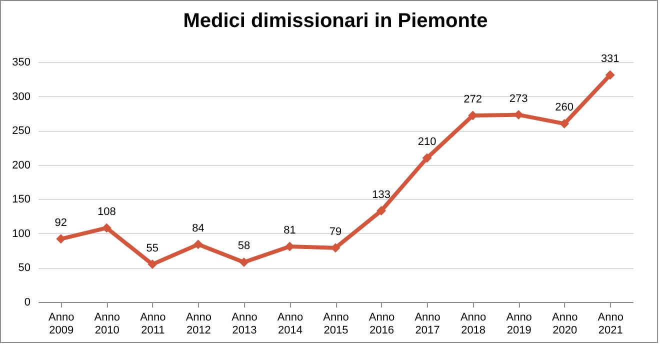 This screenshot has height=345, width=660. I want to click on x-tick-label: Anno 2017, so click(427, 324).